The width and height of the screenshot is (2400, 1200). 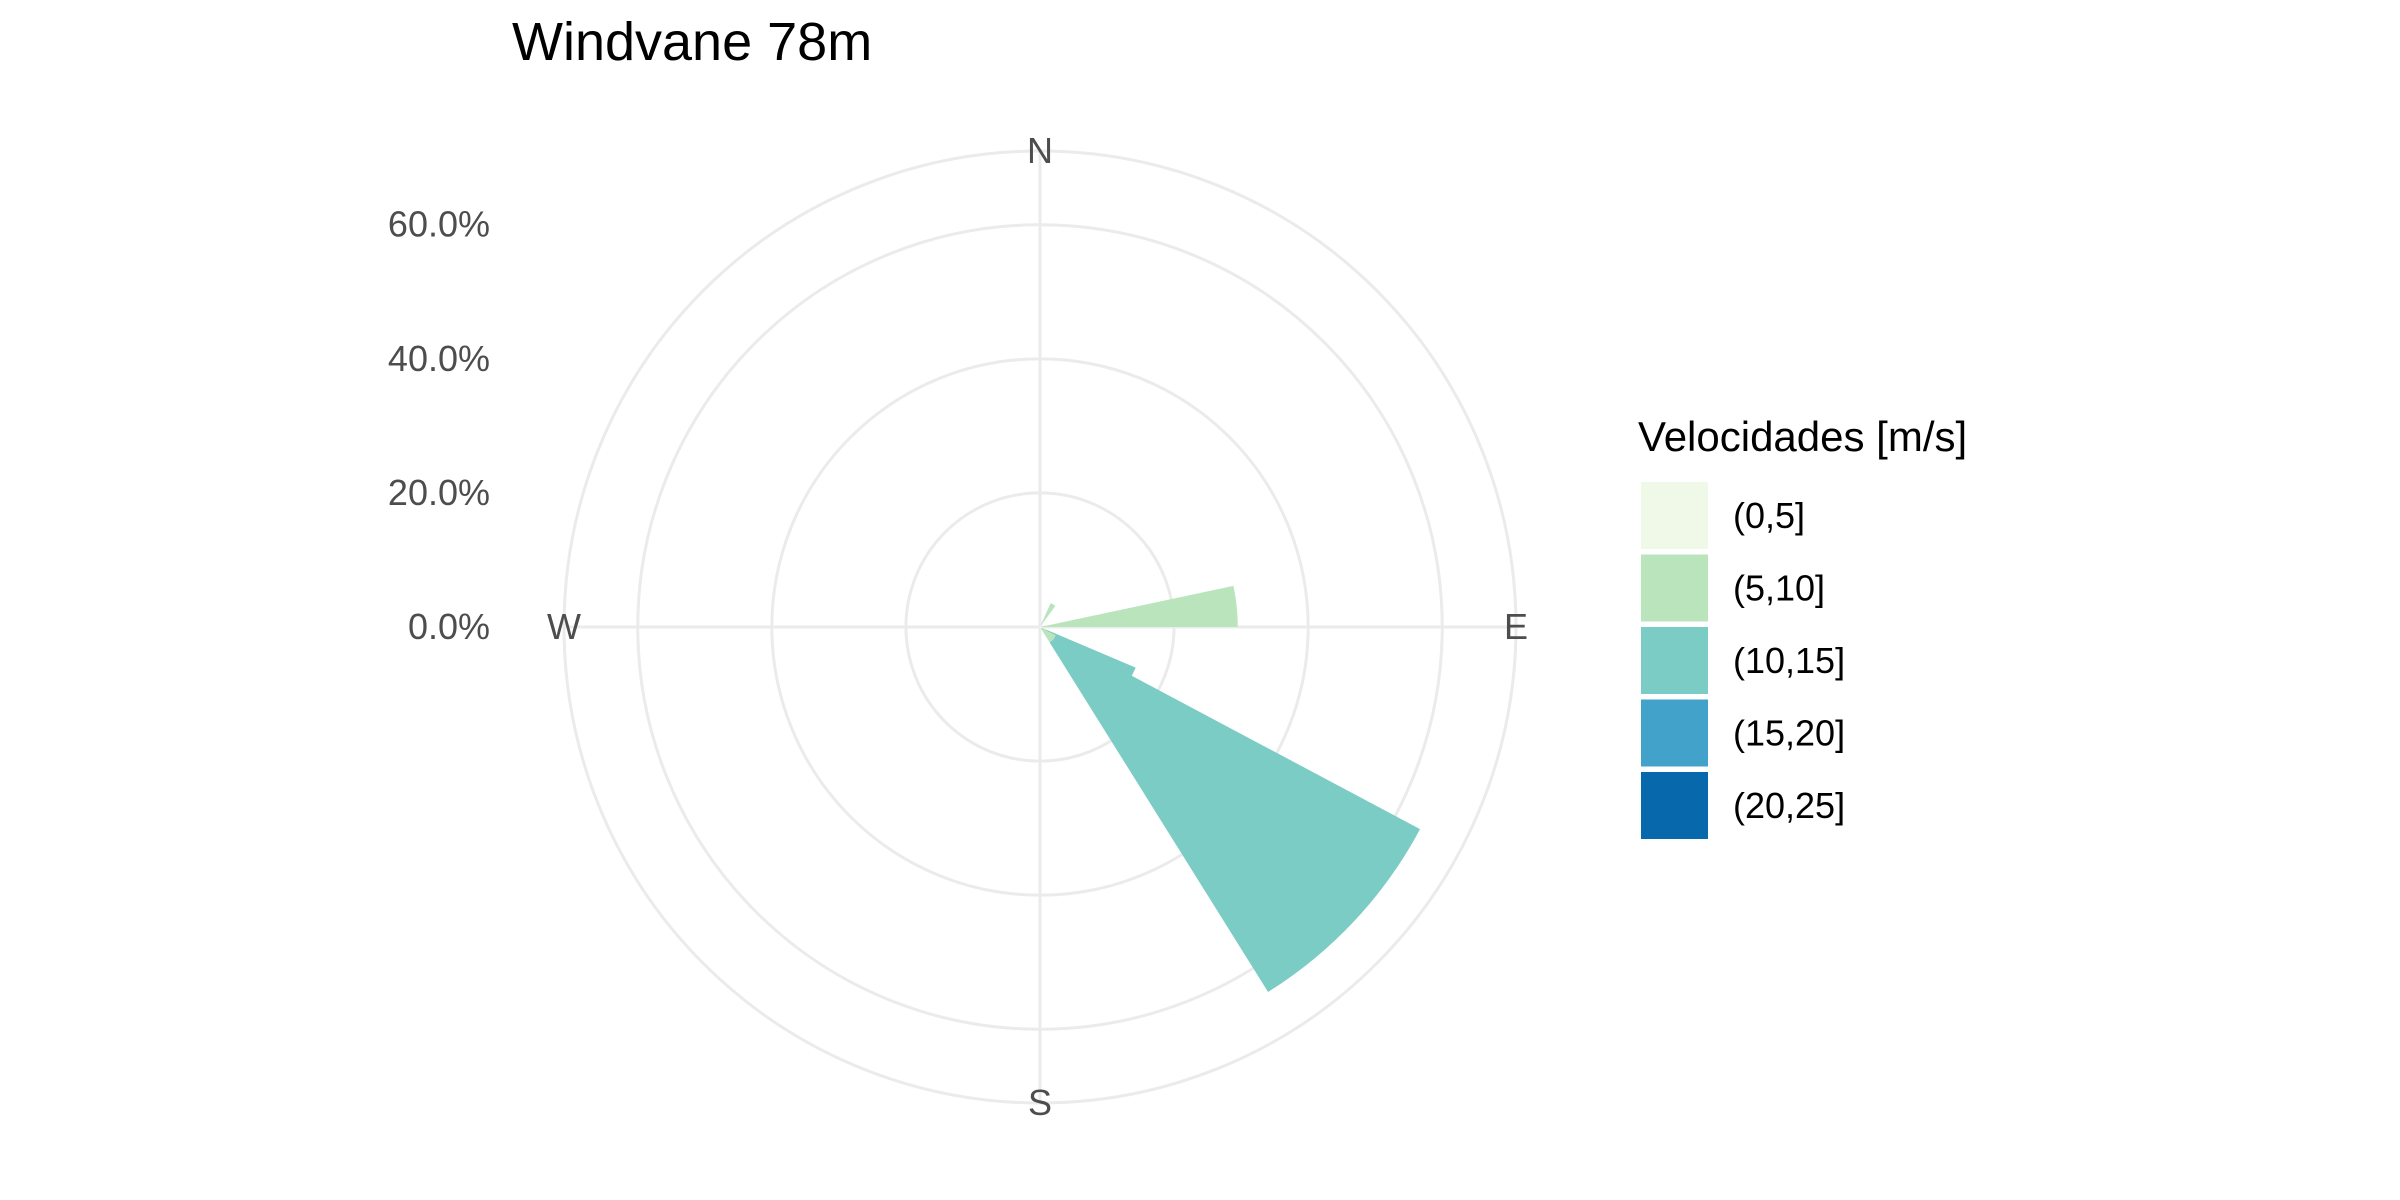 I want to click on radial-tick-label: 60.0%, so click(x=439, y=224).